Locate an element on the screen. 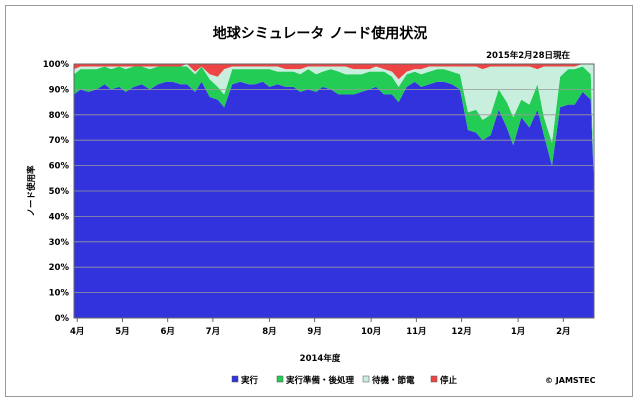 This screenshot has width=640, height=403. y-tick-label: 90% is located at coordinates (59, 90).